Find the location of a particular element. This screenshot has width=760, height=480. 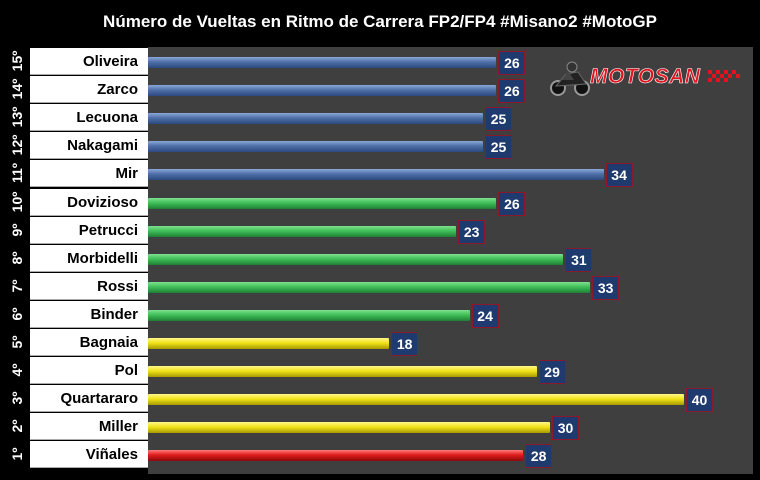

data-label: 24 is located at coordinates (485, 315).